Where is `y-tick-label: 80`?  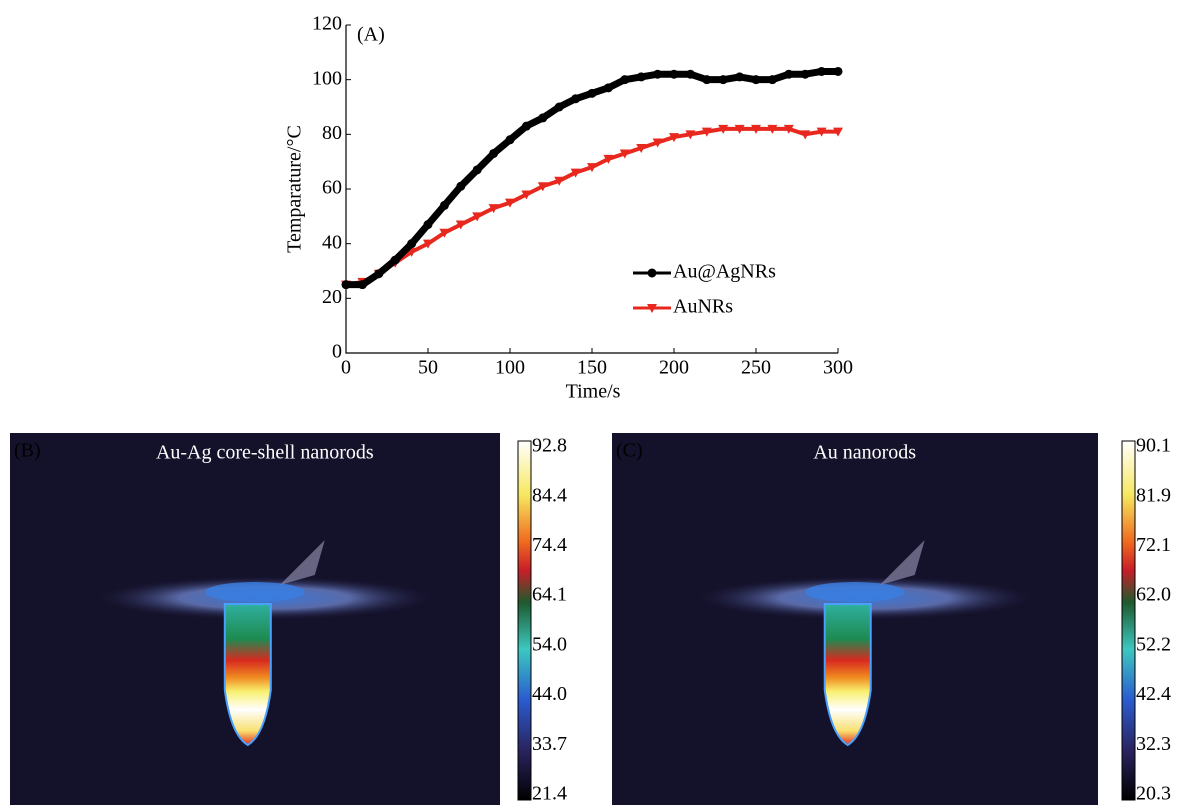
y-tick-label: 80 is located at coordinates (332, 133).